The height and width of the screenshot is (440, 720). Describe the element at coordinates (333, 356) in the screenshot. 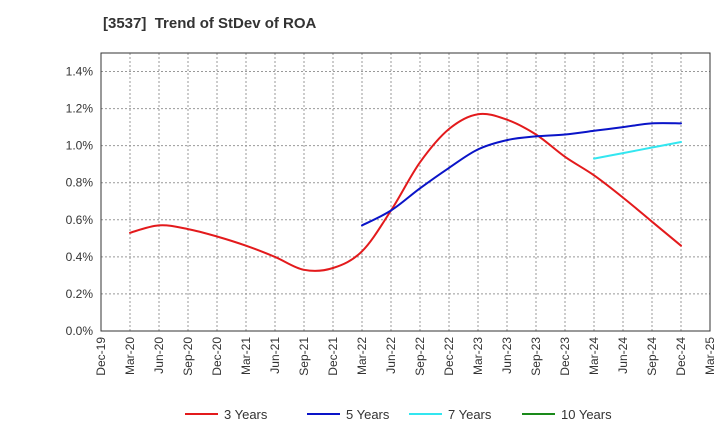

I see `x-tick-label: Dec-21` at that location.